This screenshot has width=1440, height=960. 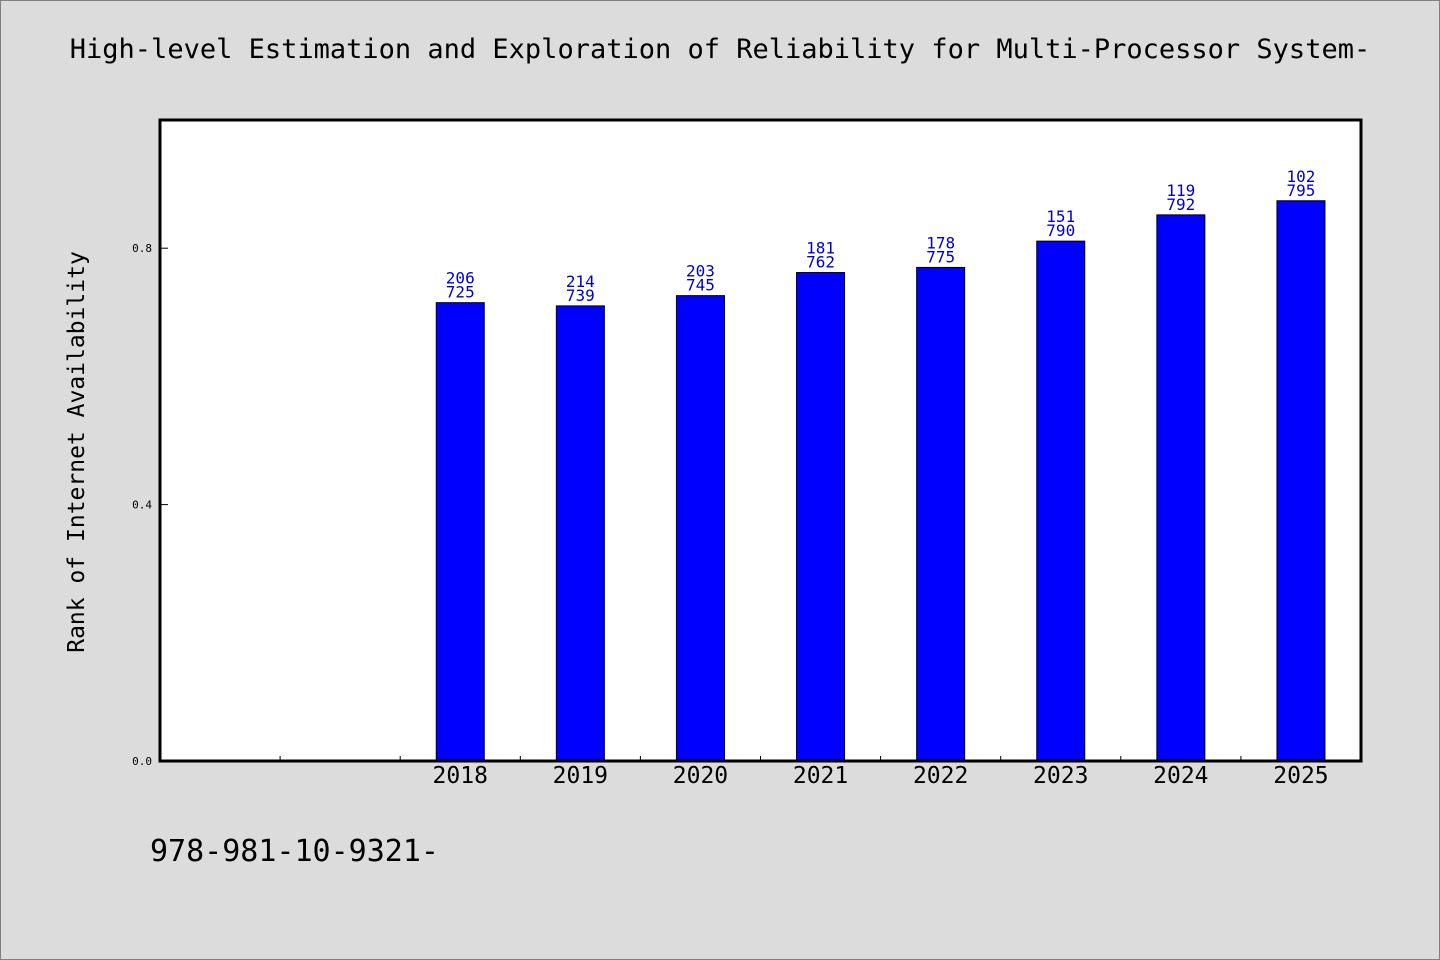 What do you see at coordinates (941, 514) in the screenshot?
I see `bar-2022` at bounding box center [941, 514].